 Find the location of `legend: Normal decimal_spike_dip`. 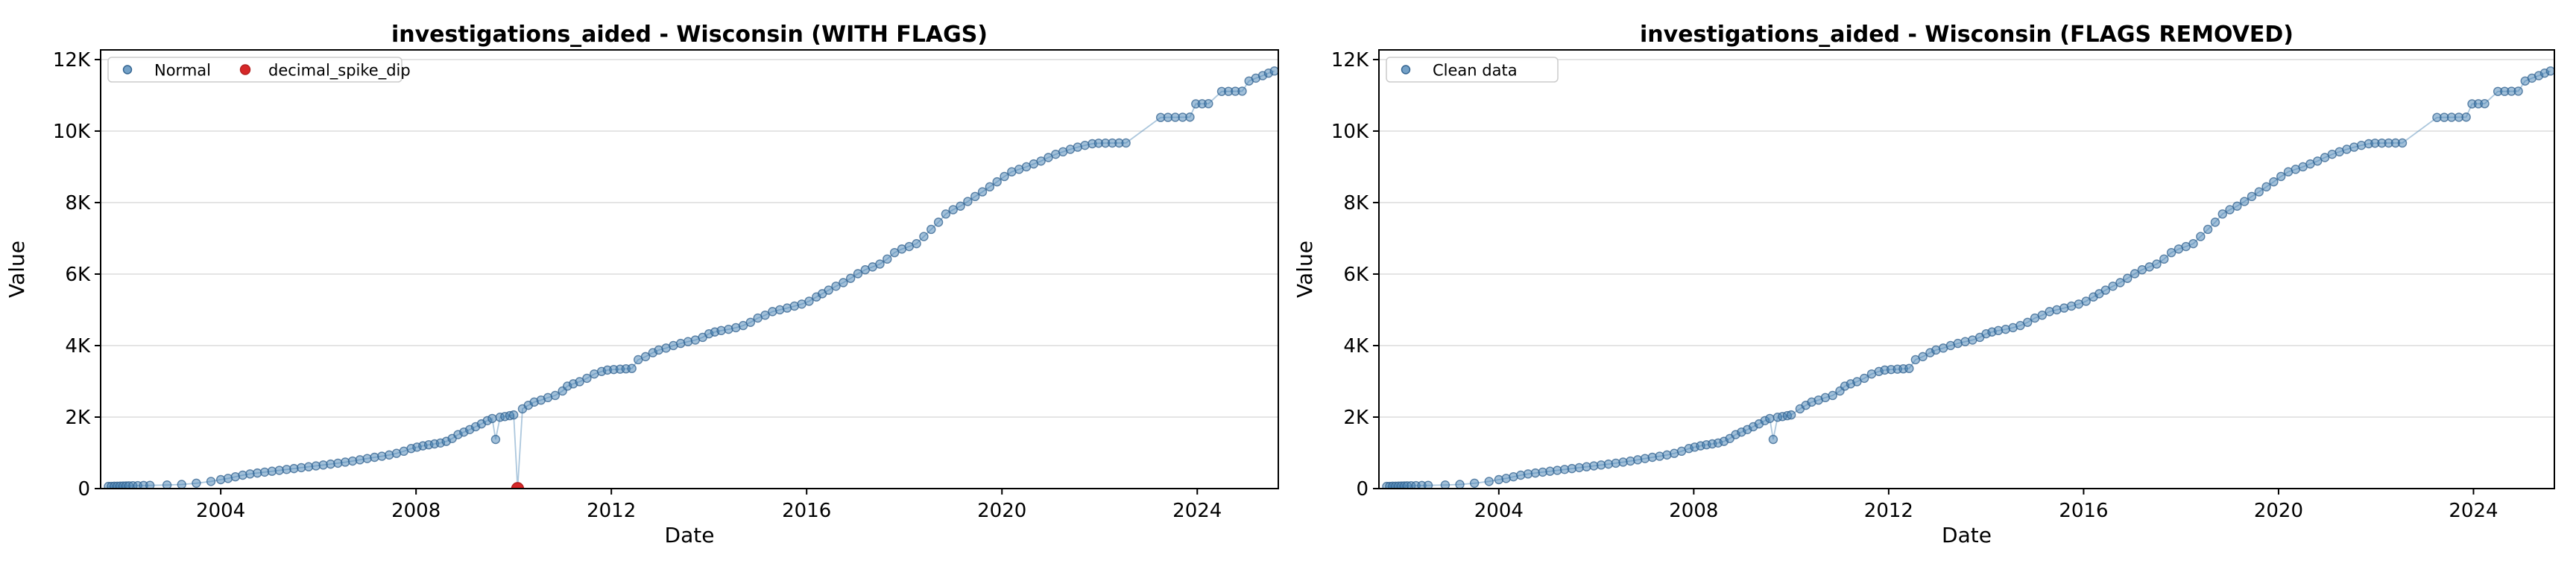

legend: Normal decimal_spike_dip is located at coordinates (259, 70).